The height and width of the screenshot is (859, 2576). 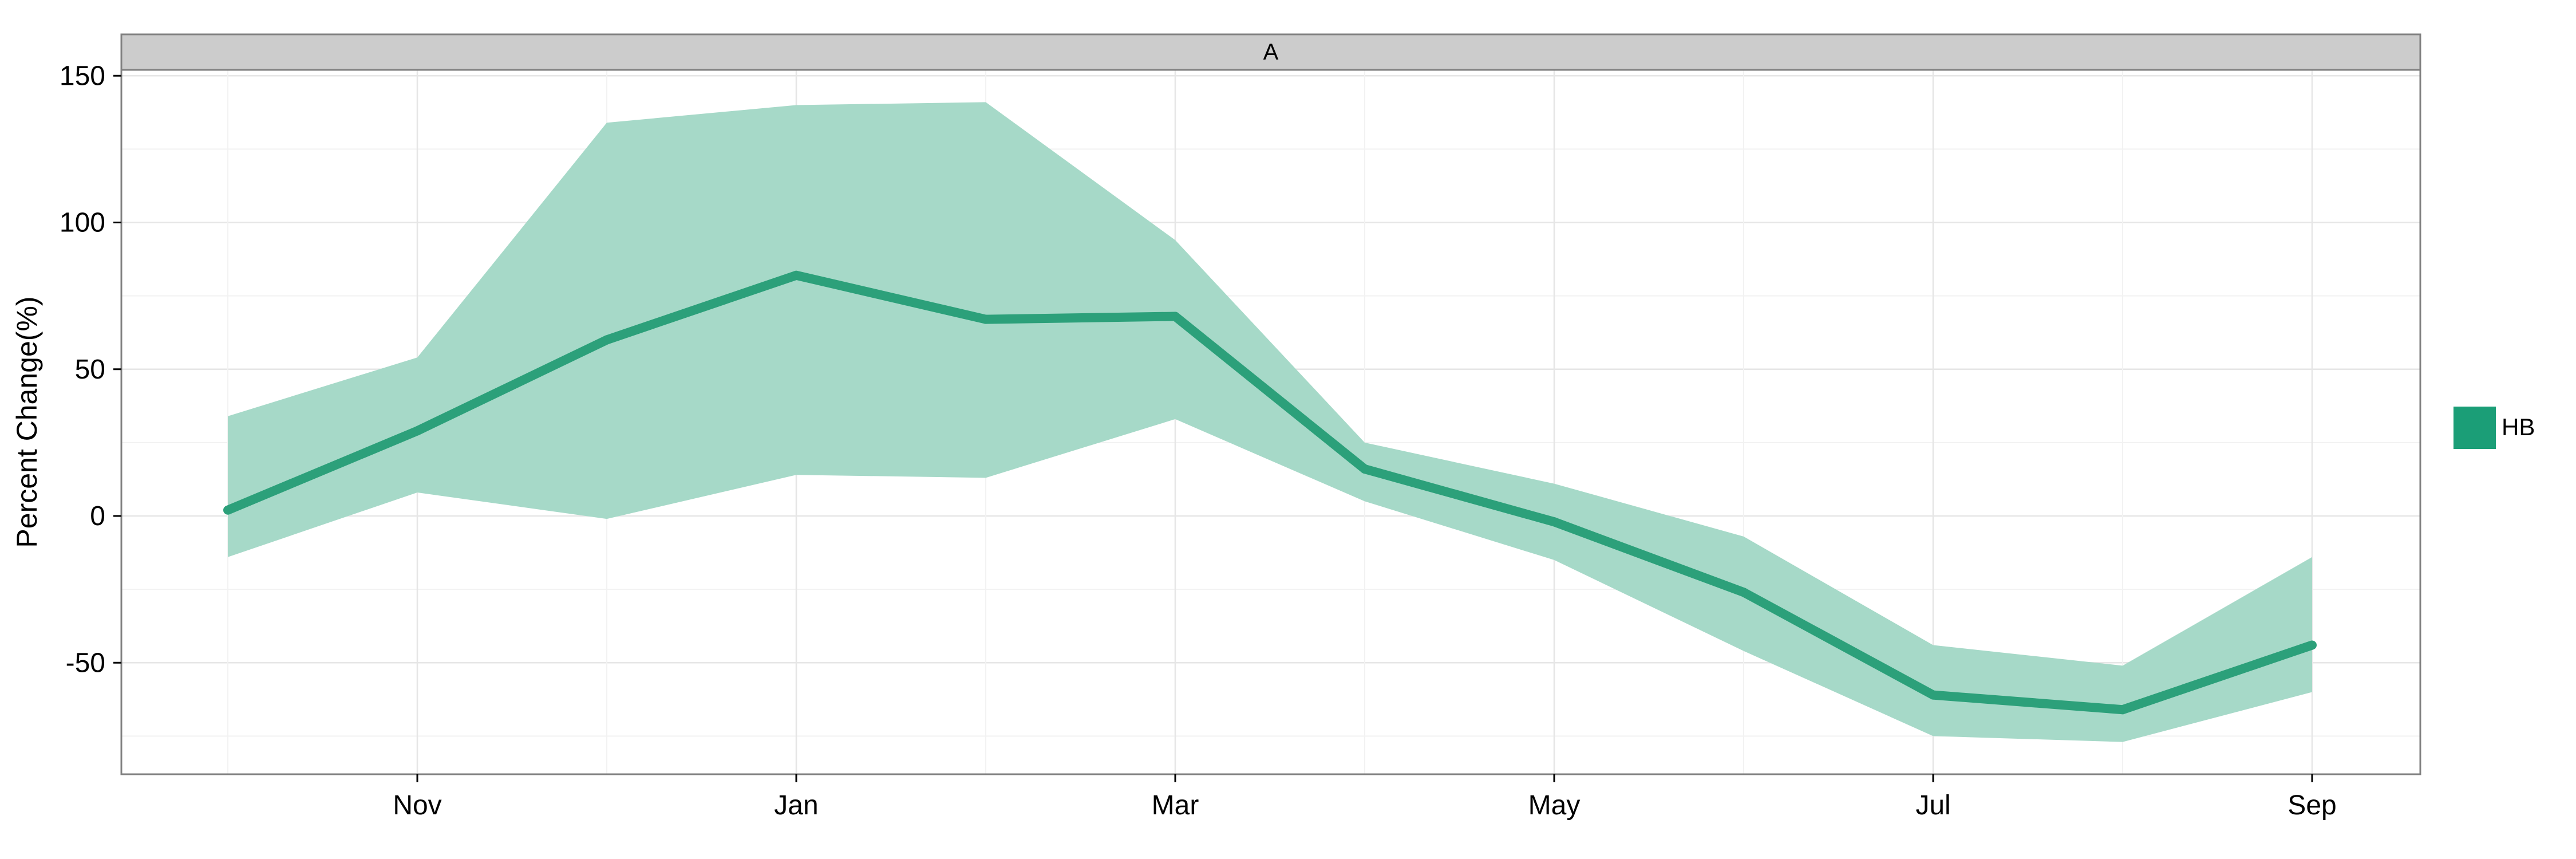 What do you see at coordinates (85, 663) in the screenshot?
I see `y-tick-label: -50` at bounding box center [85, 663].